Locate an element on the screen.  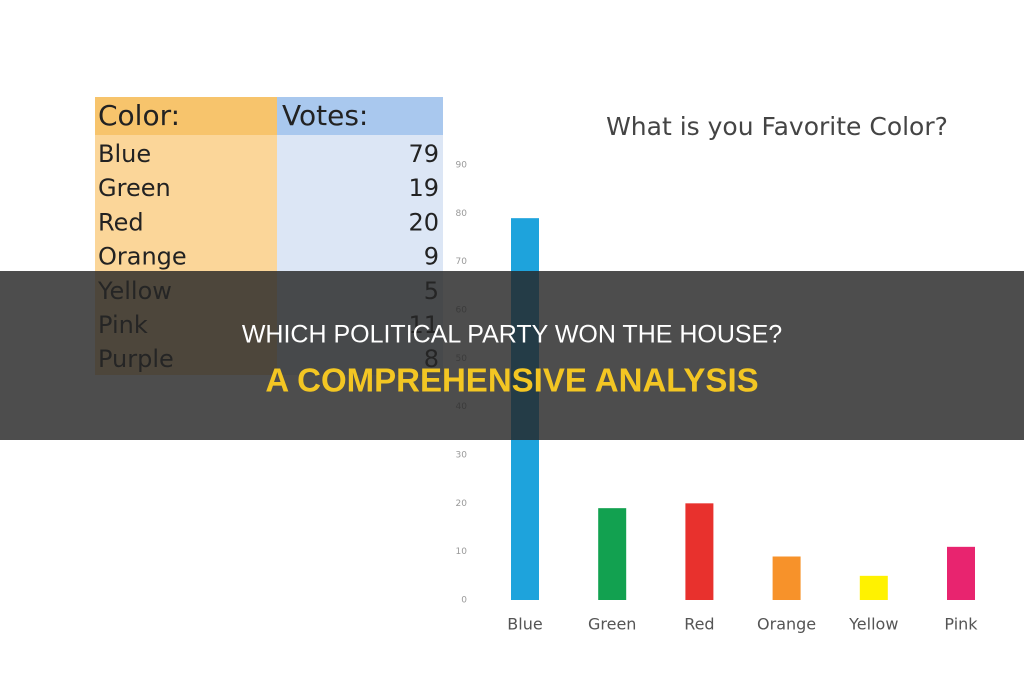
table-header: Color: is located at coordinates (139, 115).